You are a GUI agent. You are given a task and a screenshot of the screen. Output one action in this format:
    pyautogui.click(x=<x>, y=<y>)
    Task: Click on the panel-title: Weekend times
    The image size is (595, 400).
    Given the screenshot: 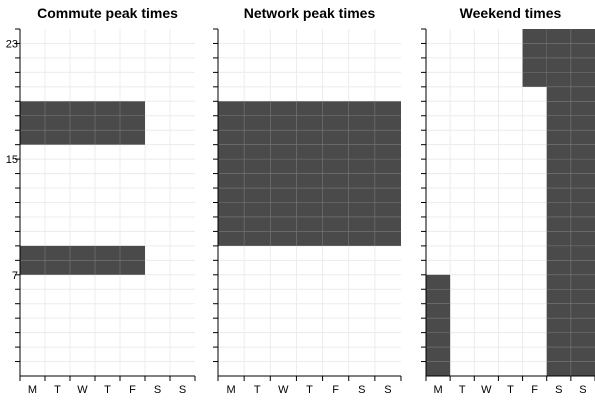 What is the action you would take?
    pyautogui.click(x=511, y=13)
    